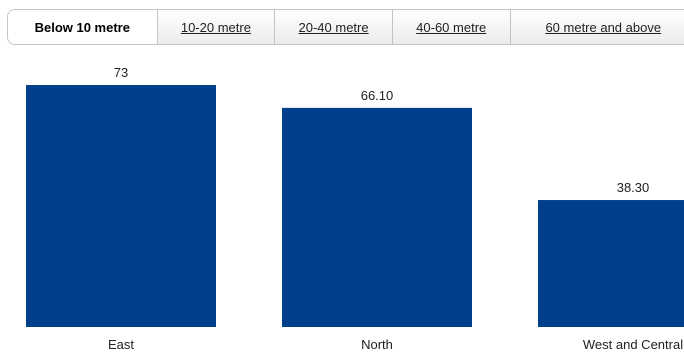  Describe the element at coordinates (121, 344) in the screenshot. I see `category-label-0: East` at that location.